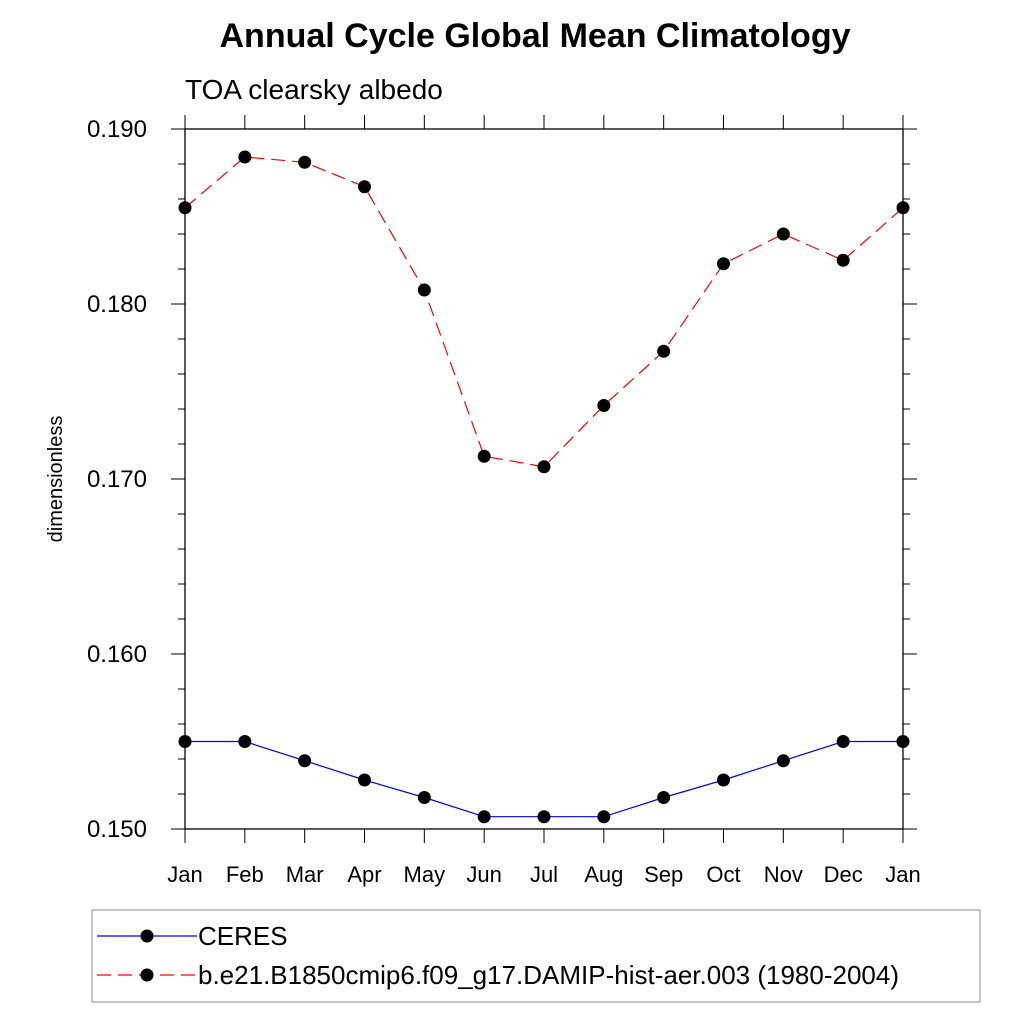 This screenshot has height=1024, width=1024. Describe the element at coordinates (535, 36) in the screenshot. I see `chart-title: Annual Cycle Global Mean Climatology` at that location.